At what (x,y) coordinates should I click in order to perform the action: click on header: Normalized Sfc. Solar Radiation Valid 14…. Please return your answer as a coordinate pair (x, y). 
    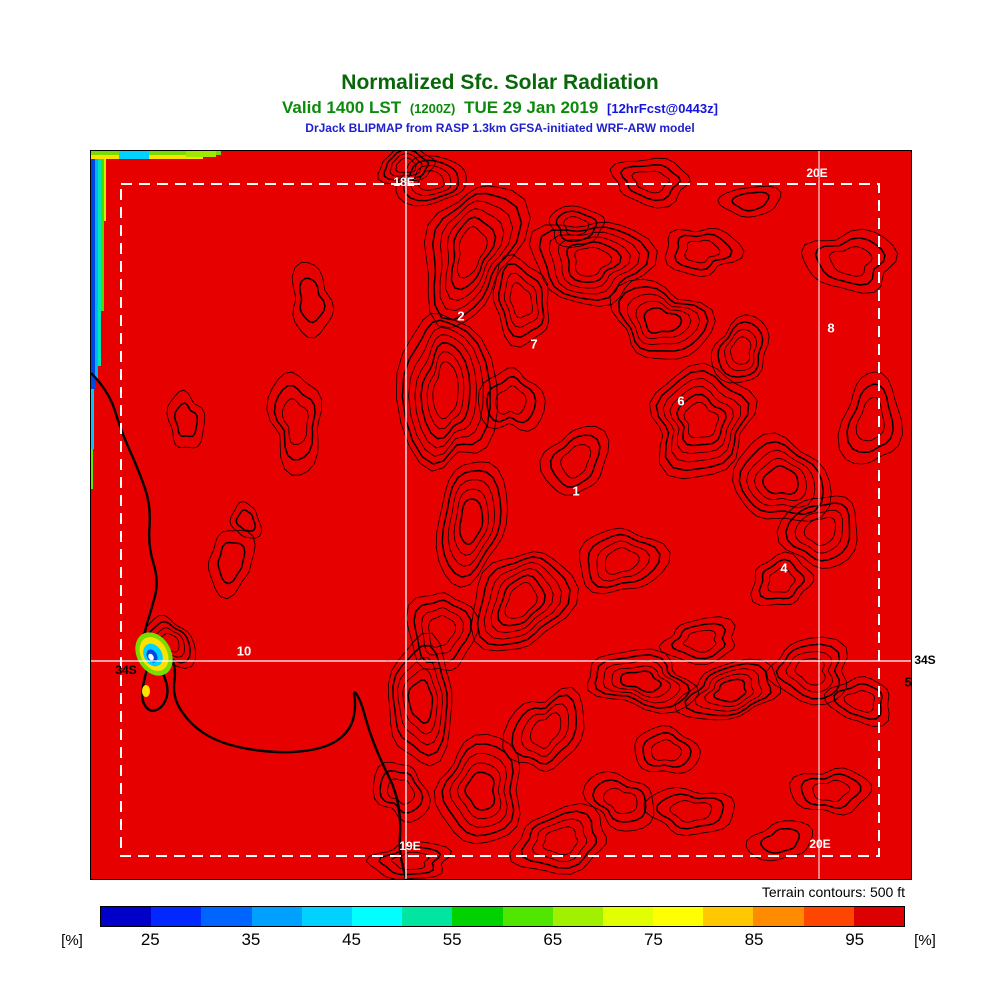
    Looking at the image, I should click on (500, 103).